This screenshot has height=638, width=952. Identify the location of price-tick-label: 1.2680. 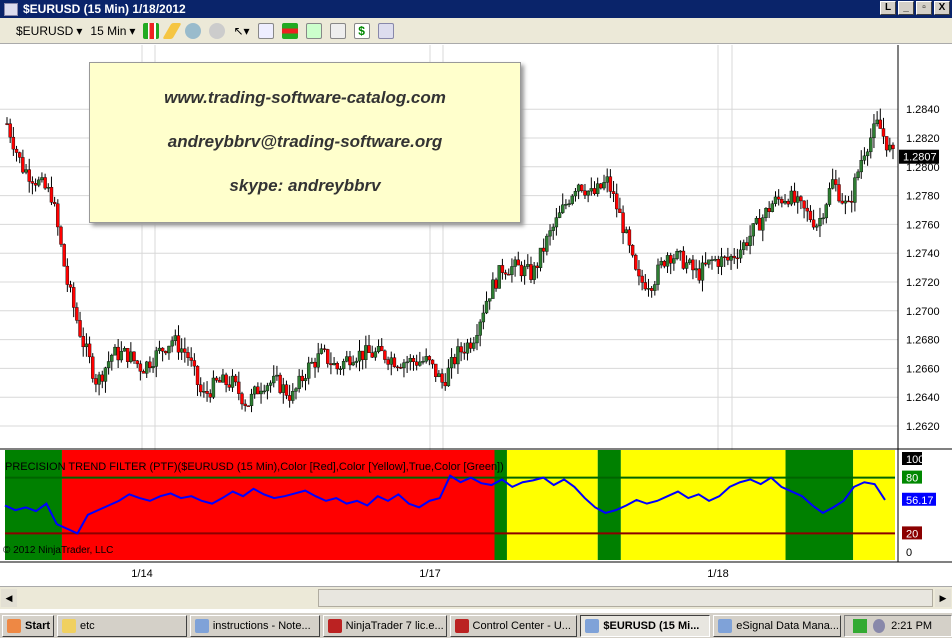
(923, 341).